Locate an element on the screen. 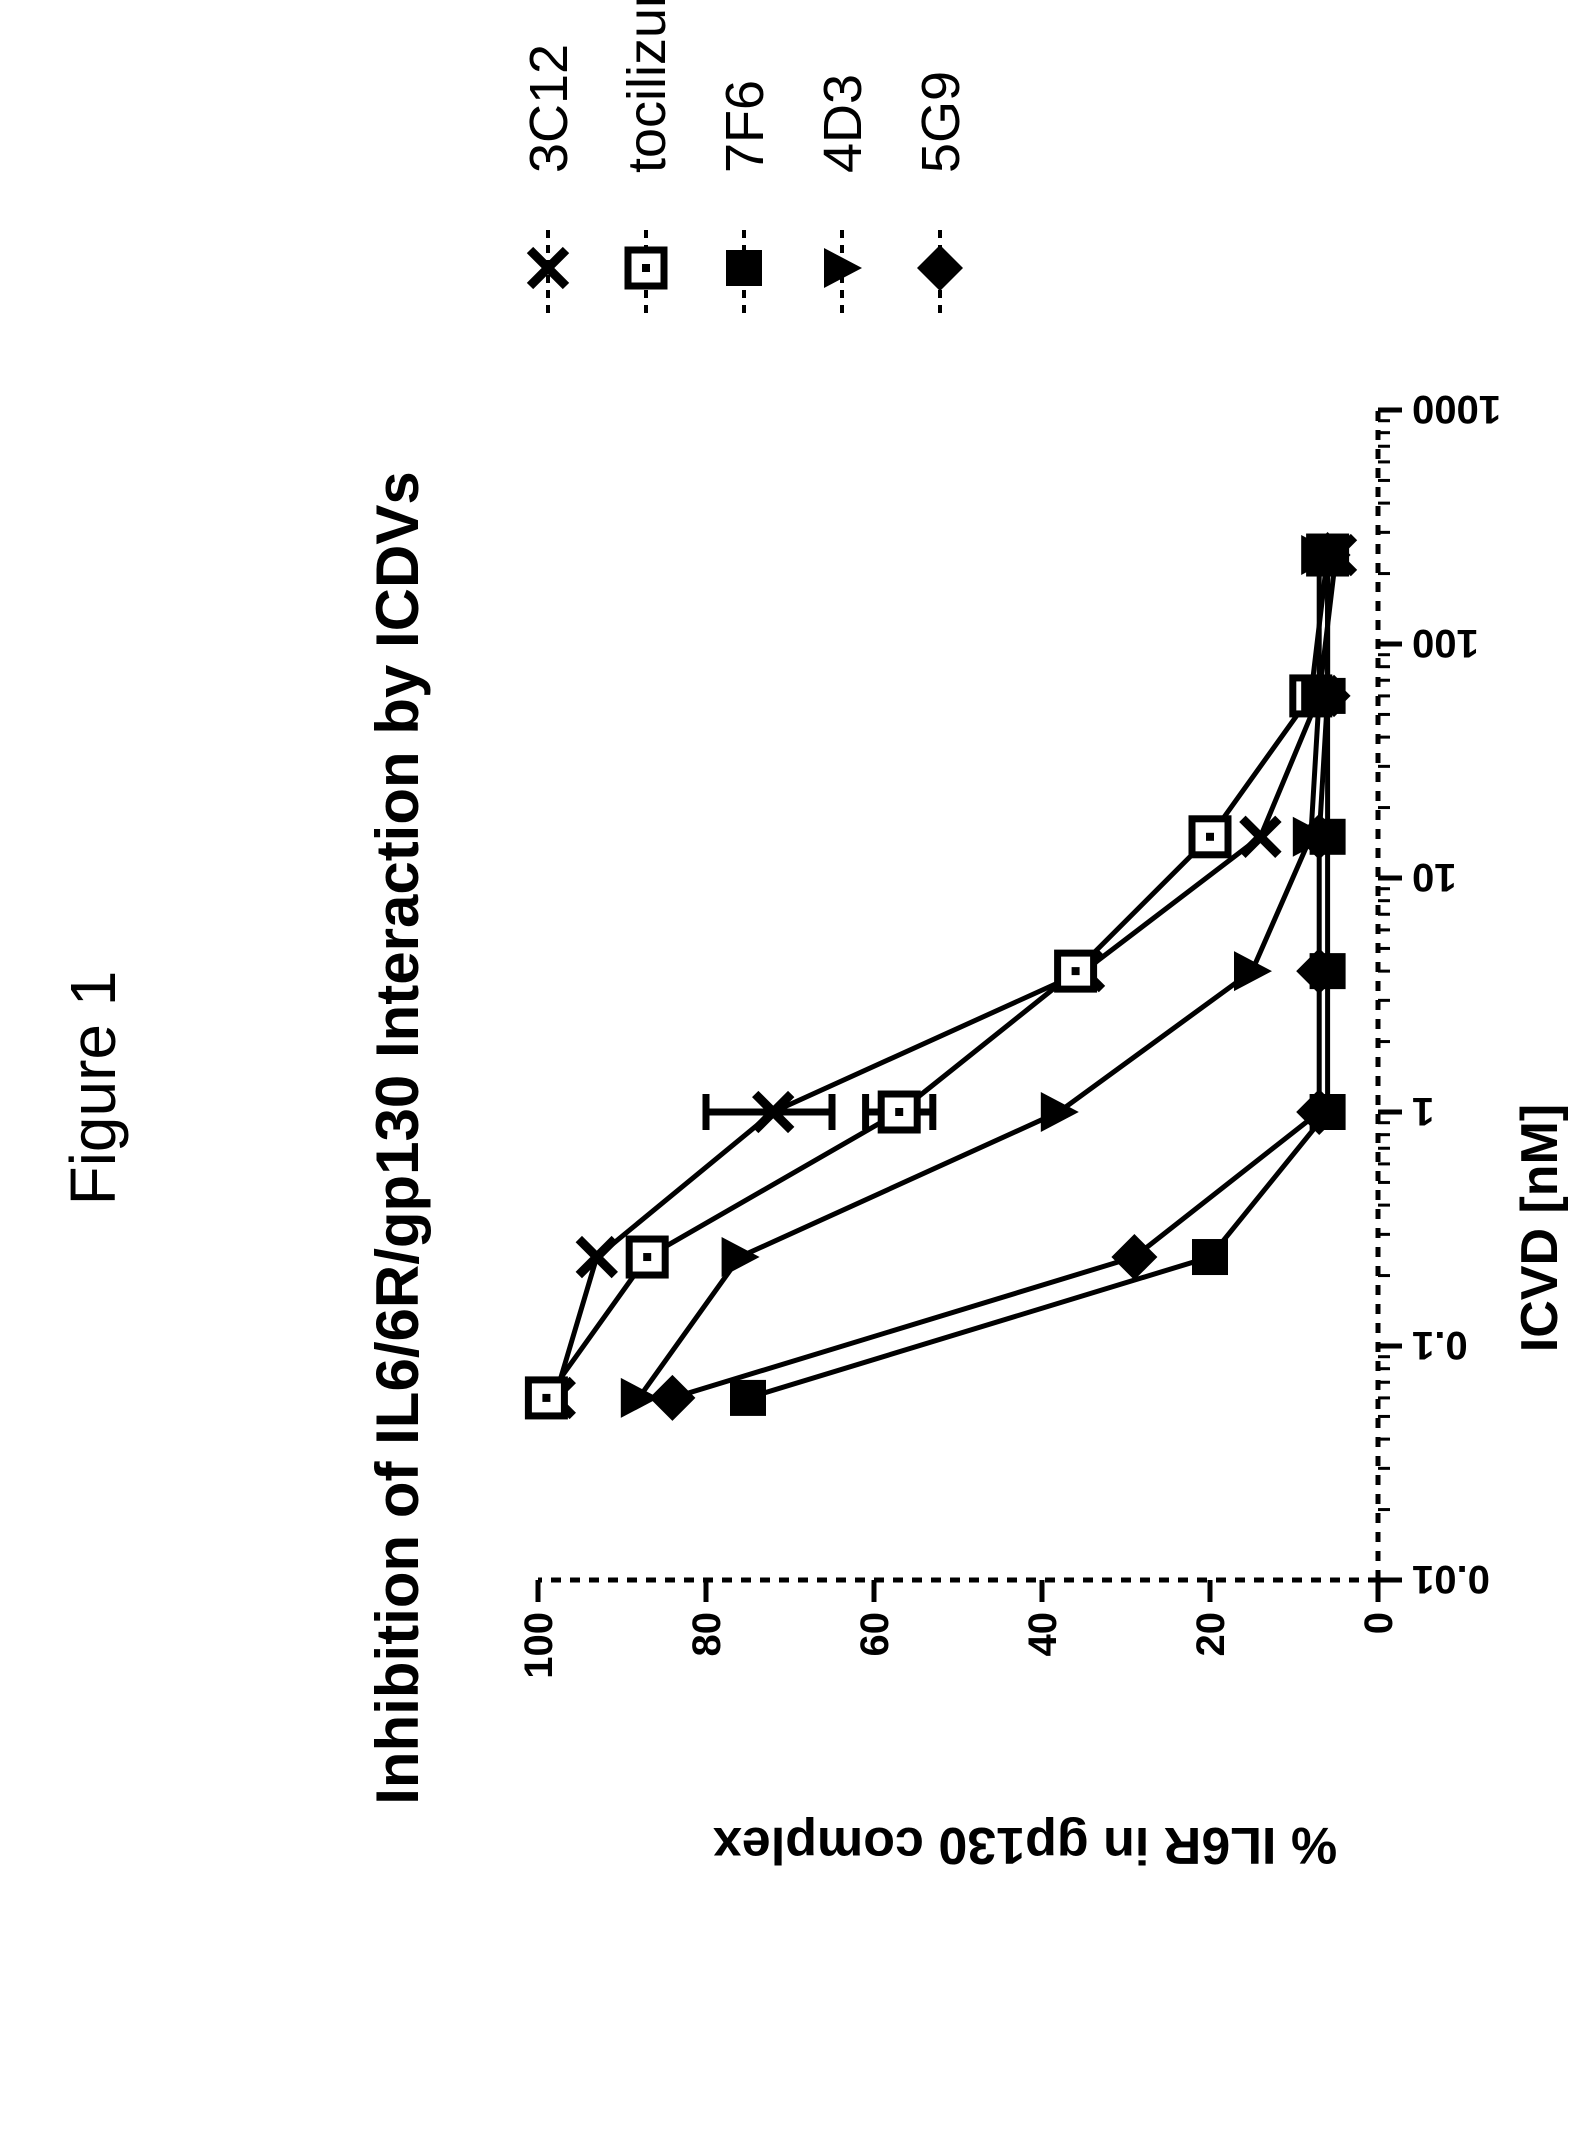  legend-item-tocilizumab: tocilizumab is located at coordinates (647, 156).